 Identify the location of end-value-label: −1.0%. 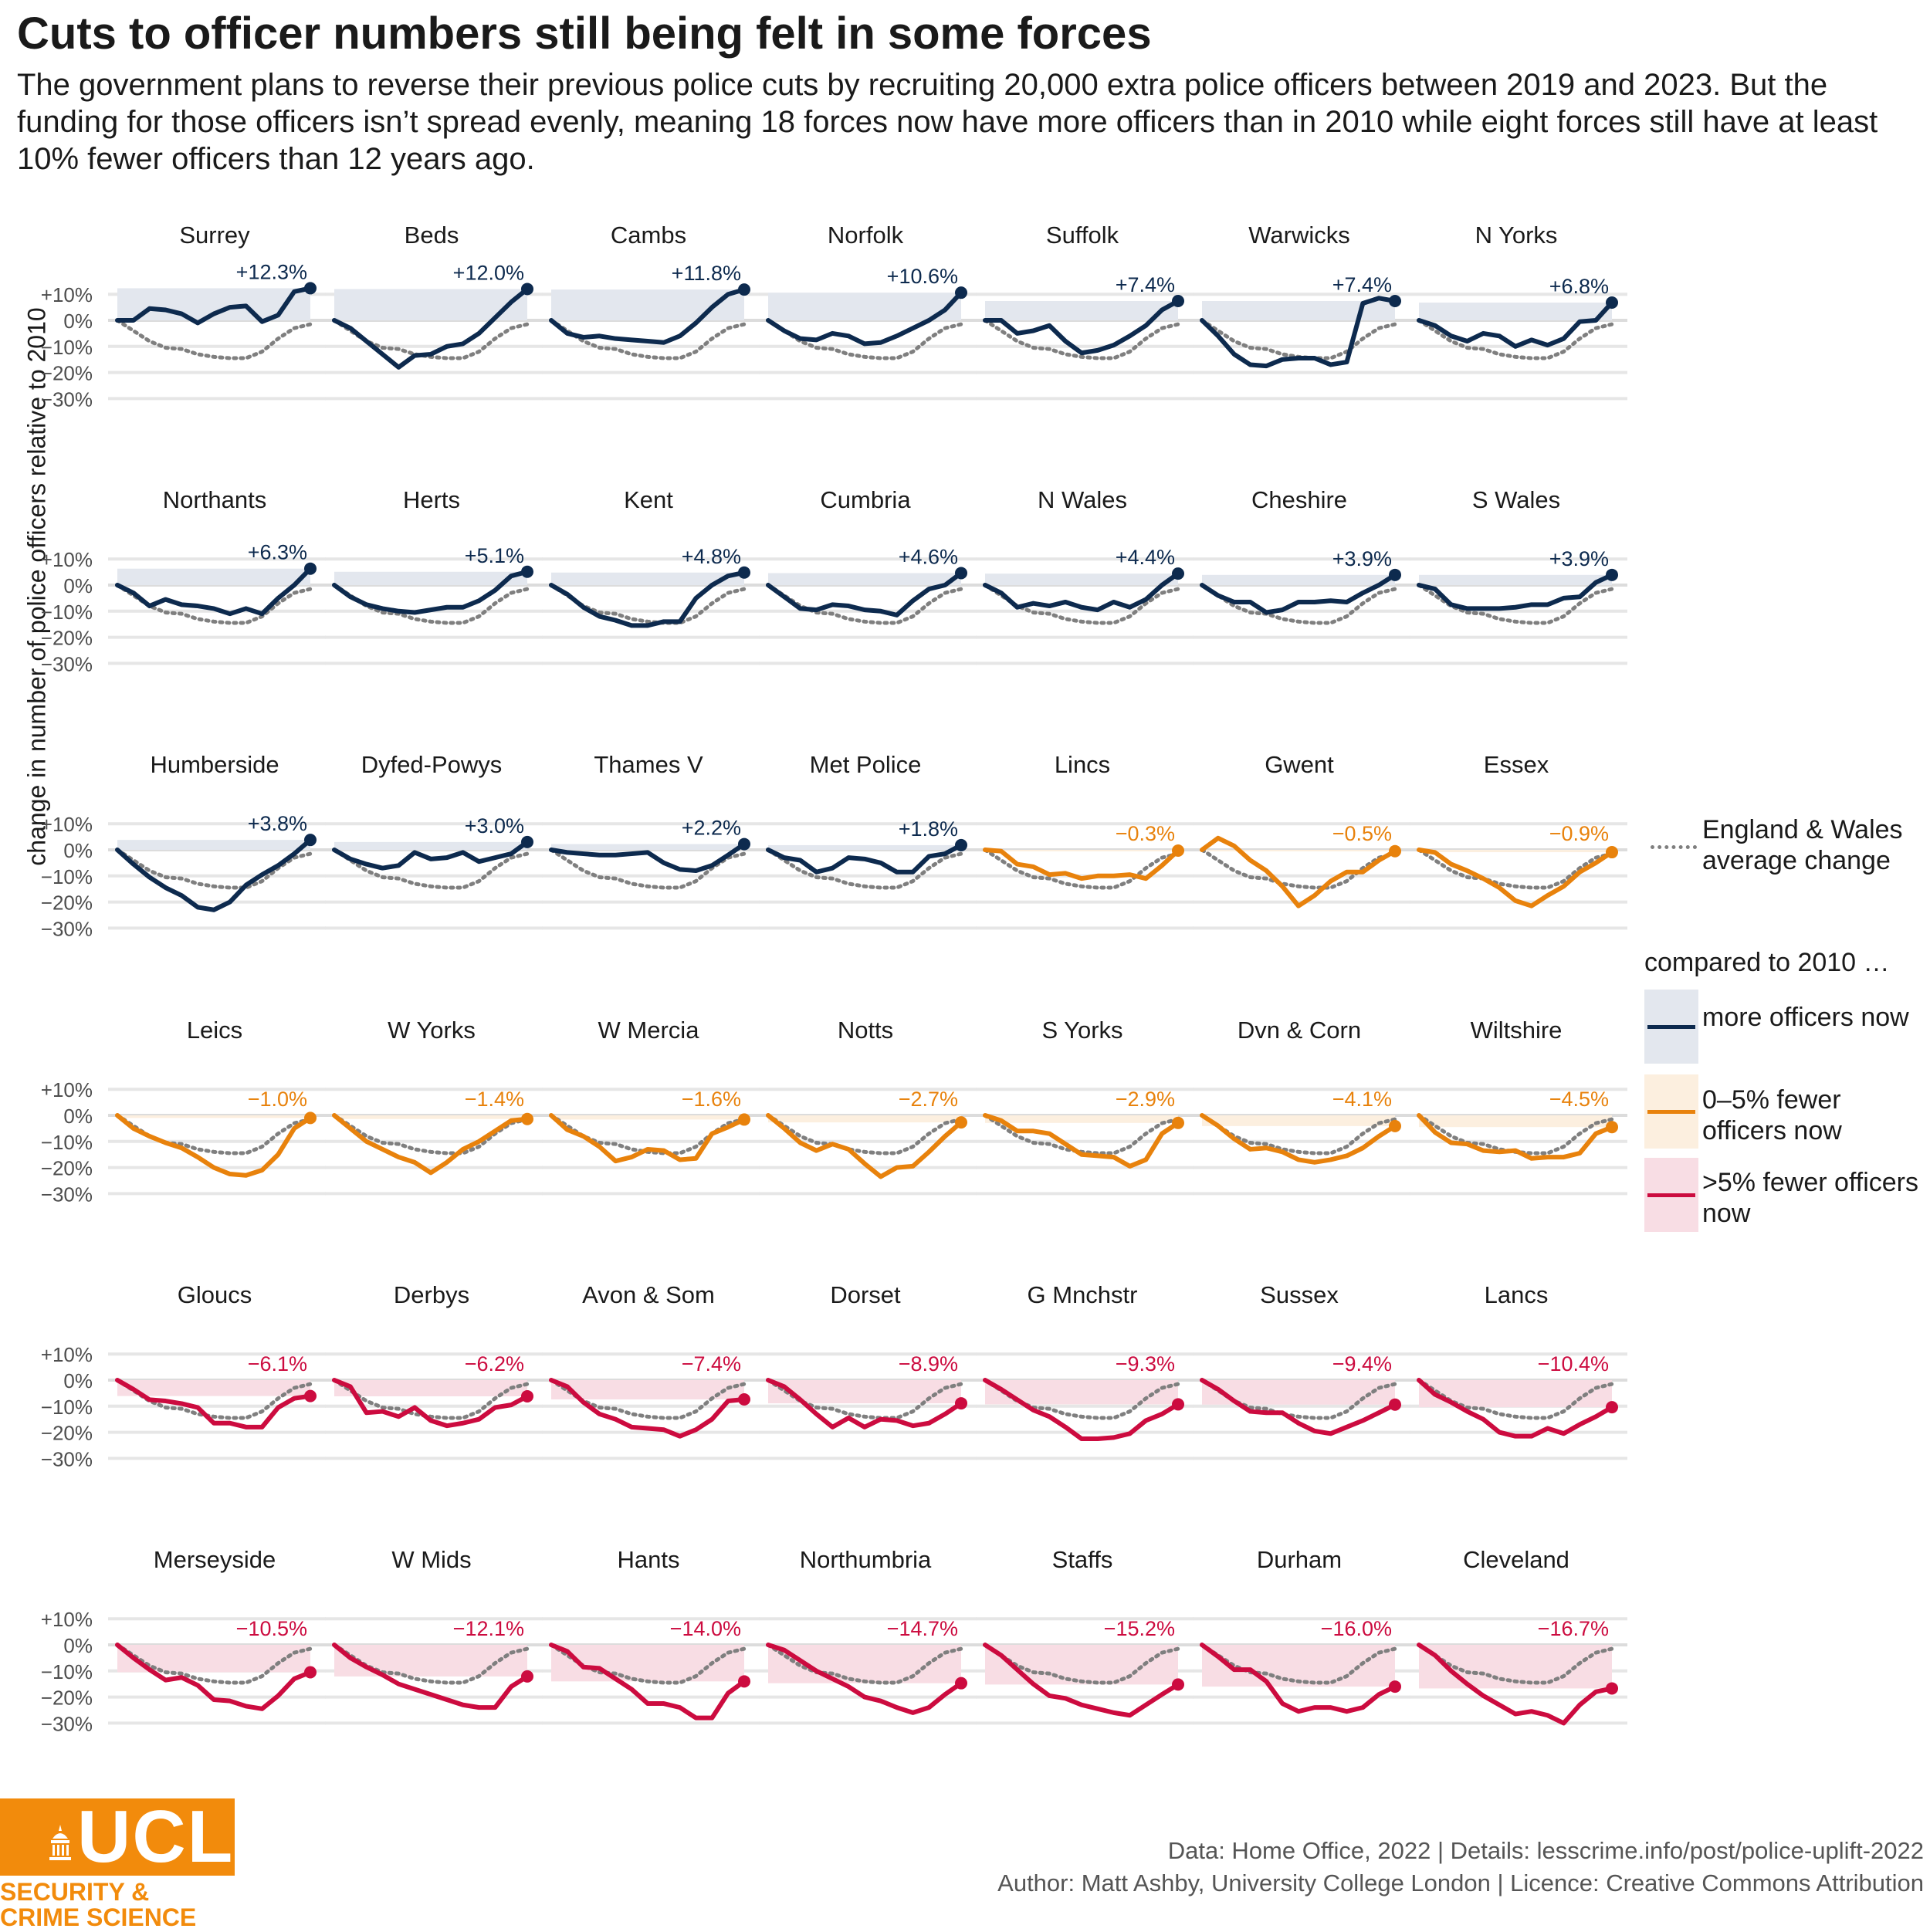
(277, 1099).